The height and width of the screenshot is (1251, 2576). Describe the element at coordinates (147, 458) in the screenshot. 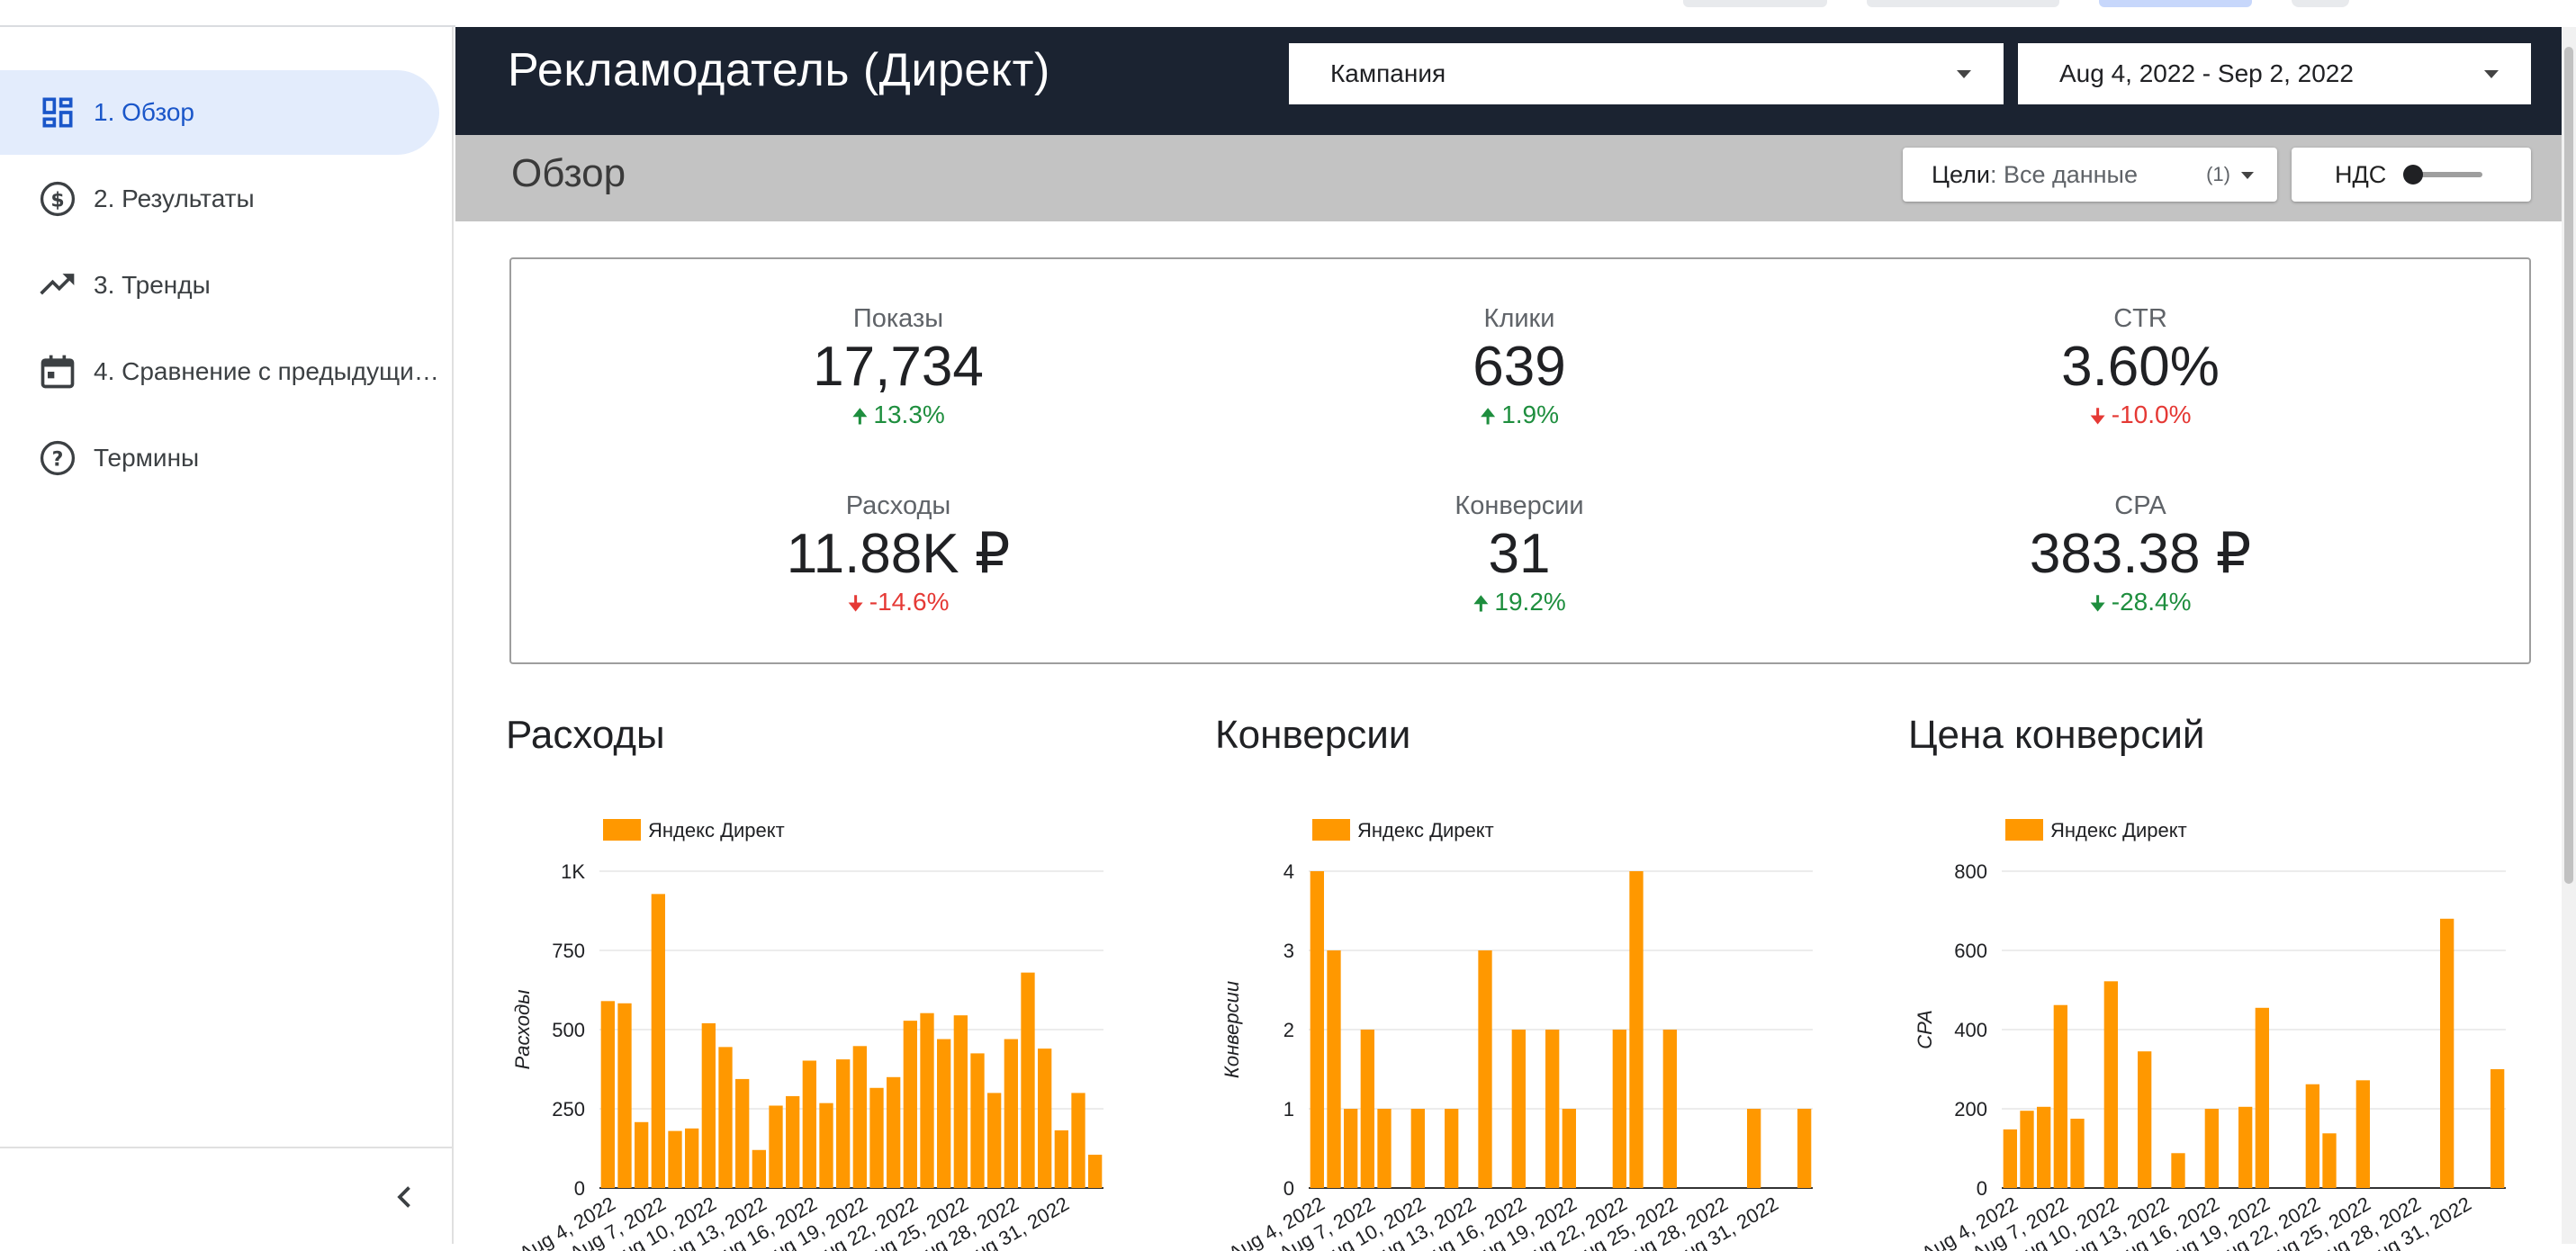

I see `sidebar-item-label: Термины` at that location.